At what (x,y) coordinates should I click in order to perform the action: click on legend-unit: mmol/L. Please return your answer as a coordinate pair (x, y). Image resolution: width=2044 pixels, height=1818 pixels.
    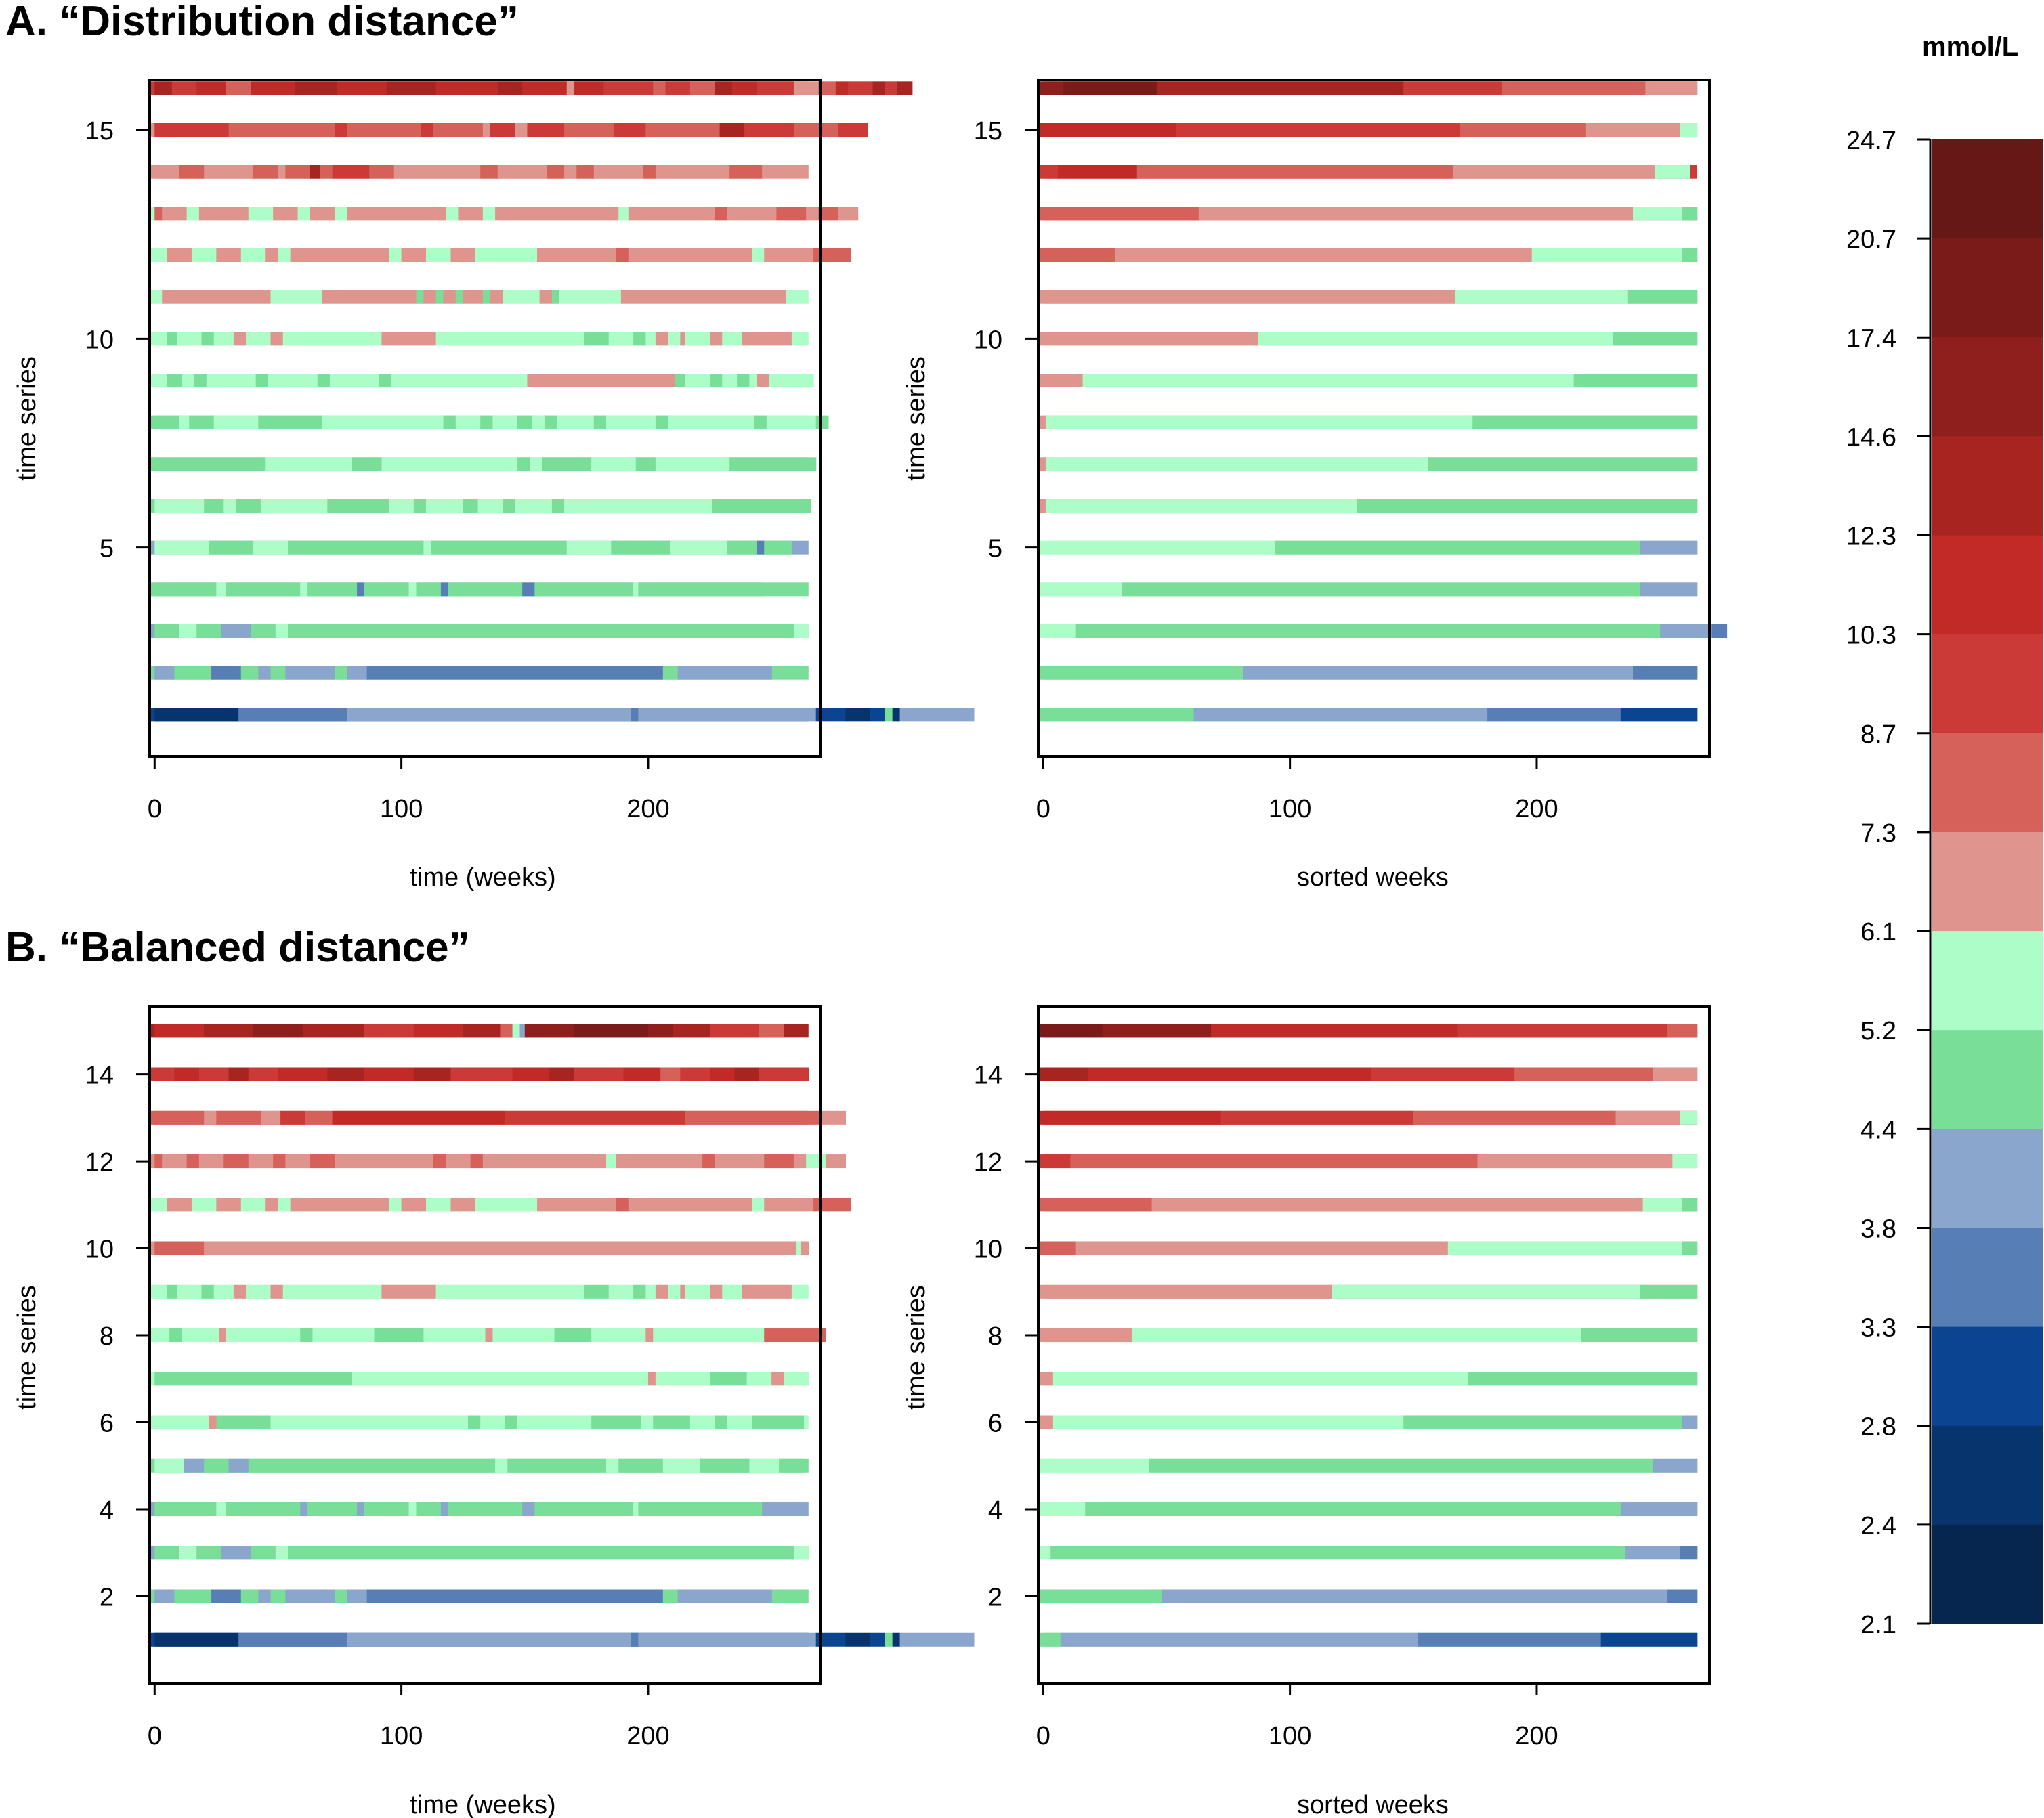
    Looking at the image, I should click on (1970, 47).